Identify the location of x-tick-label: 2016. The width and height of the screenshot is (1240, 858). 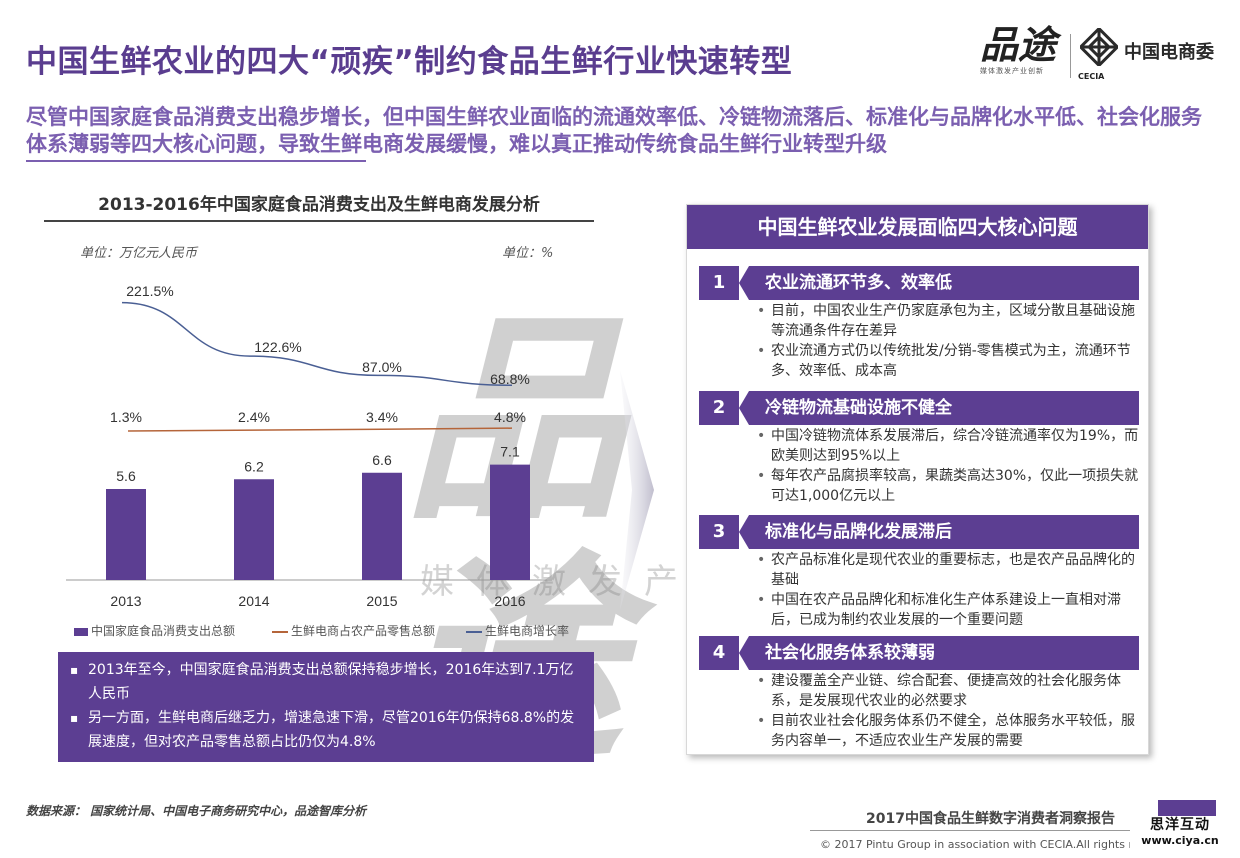
(509, 601).